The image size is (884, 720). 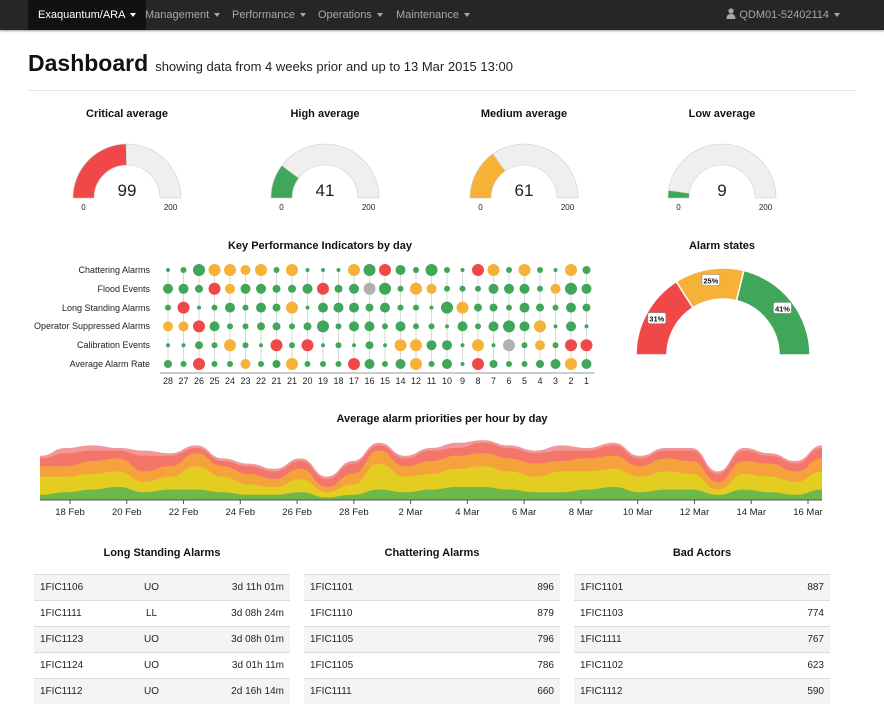 I want to click on nav-menu-management: Management, so click(x=182, y=15).